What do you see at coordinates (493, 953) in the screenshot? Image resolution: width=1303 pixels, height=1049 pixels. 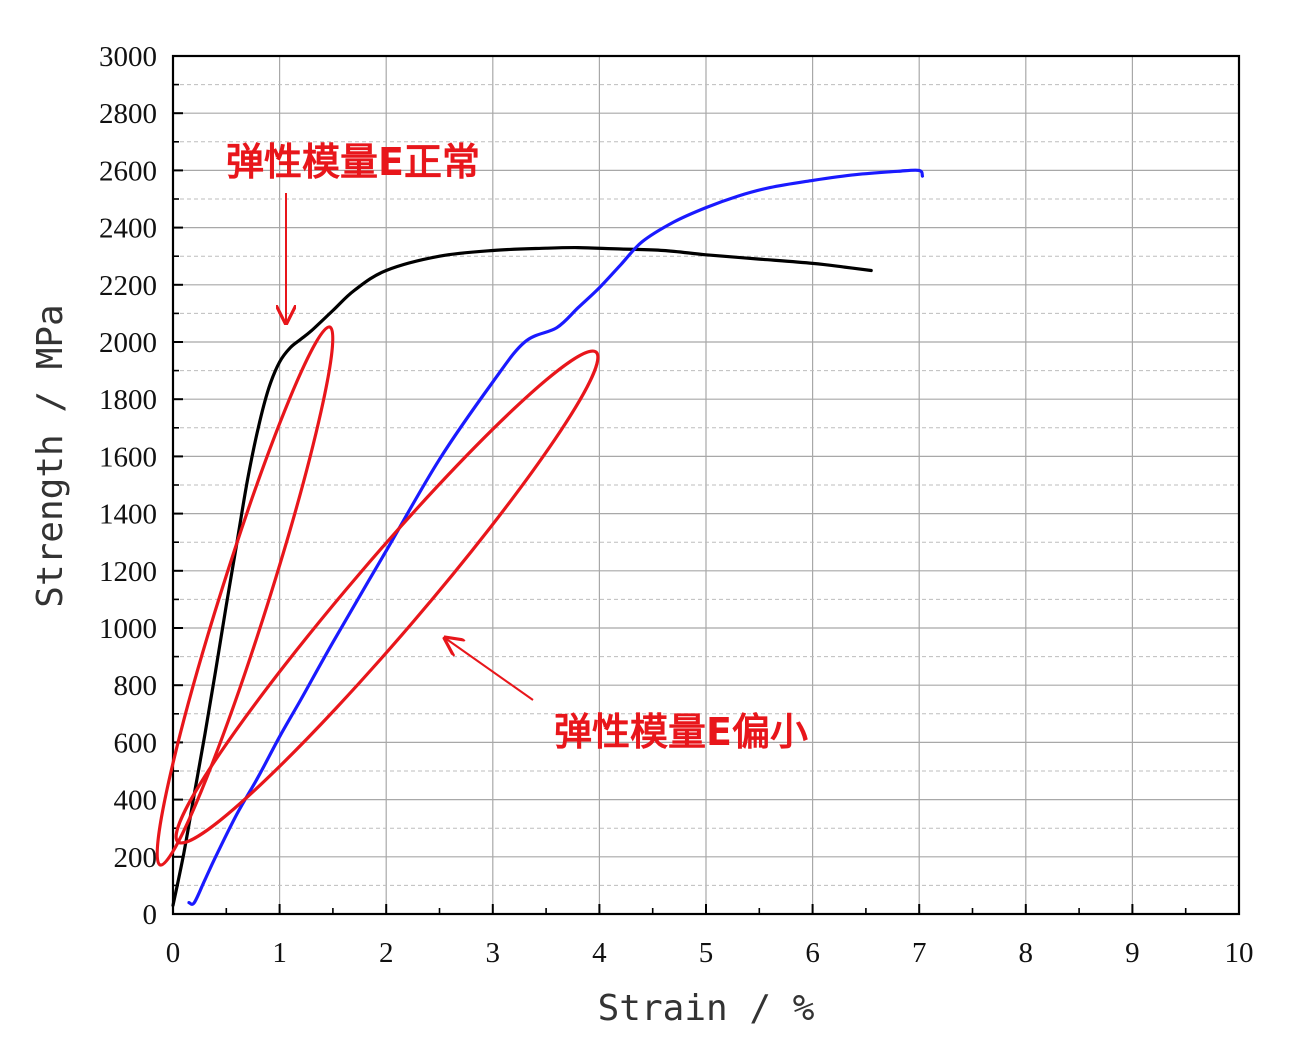 I see `x-tick-label: 3` at bounding box center [493, 953].